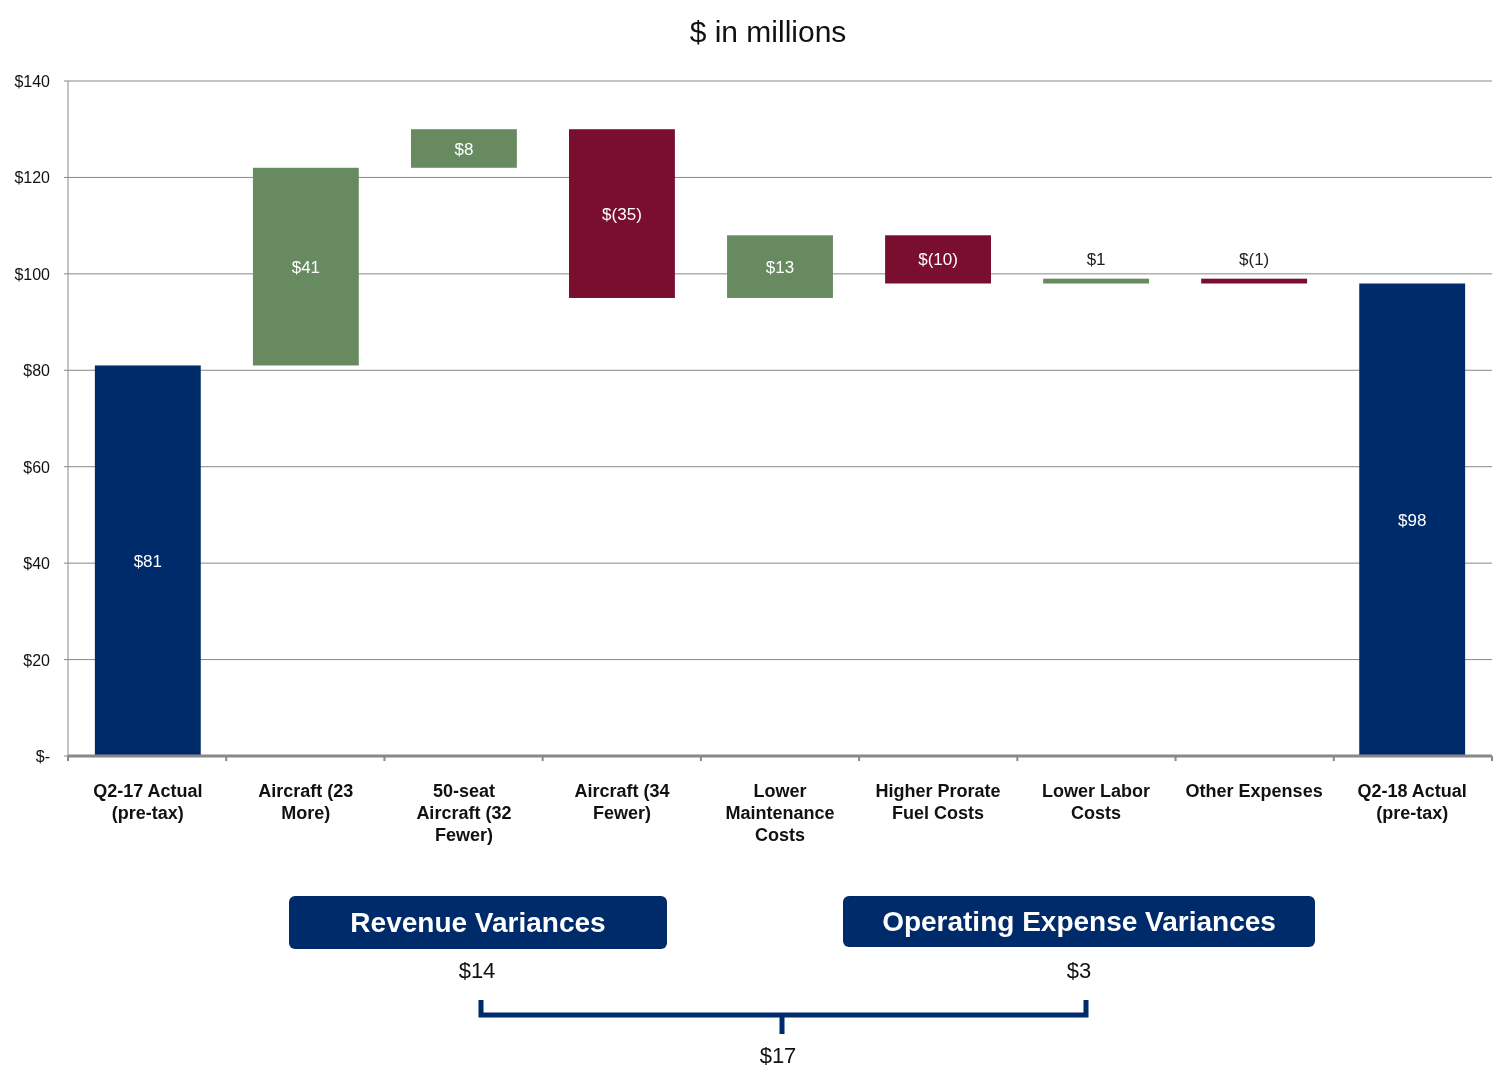 Image resolution: width=1512 pixels, height=1068 pixels. I want to click on data-label: $1, so click(1096, 259).